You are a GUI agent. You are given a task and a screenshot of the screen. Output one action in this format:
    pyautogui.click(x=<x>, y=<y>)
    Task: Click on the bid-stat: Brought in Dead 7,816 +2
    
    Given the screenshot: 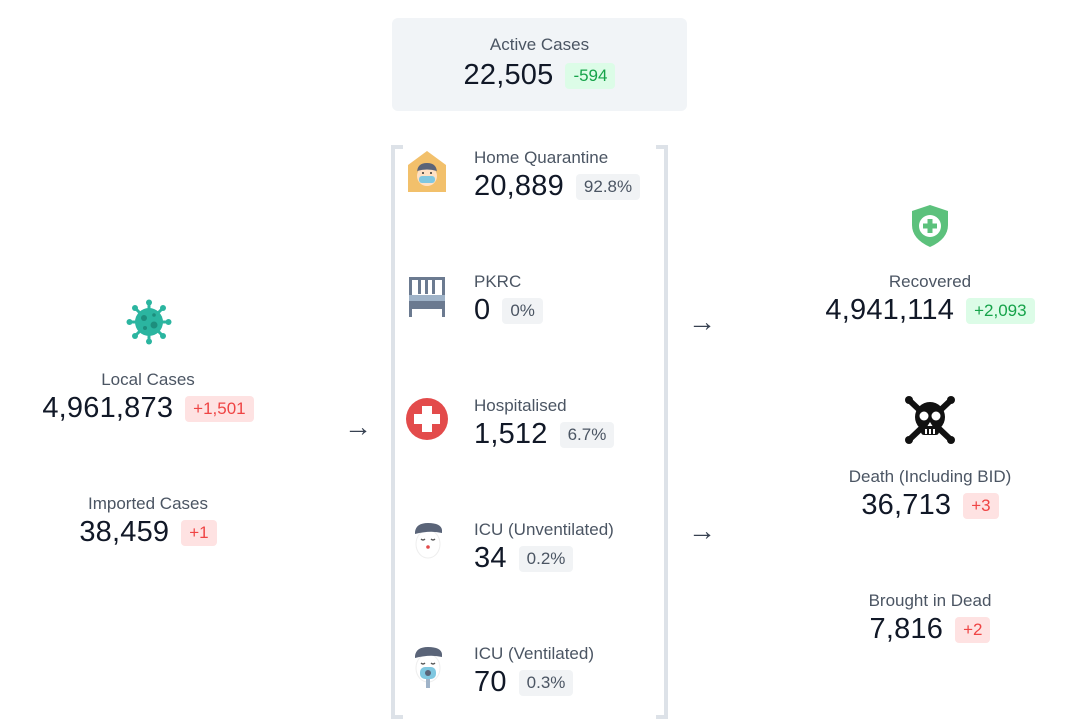 What is the action you would take?
    pyautogui.click(x=930, y=618)
    